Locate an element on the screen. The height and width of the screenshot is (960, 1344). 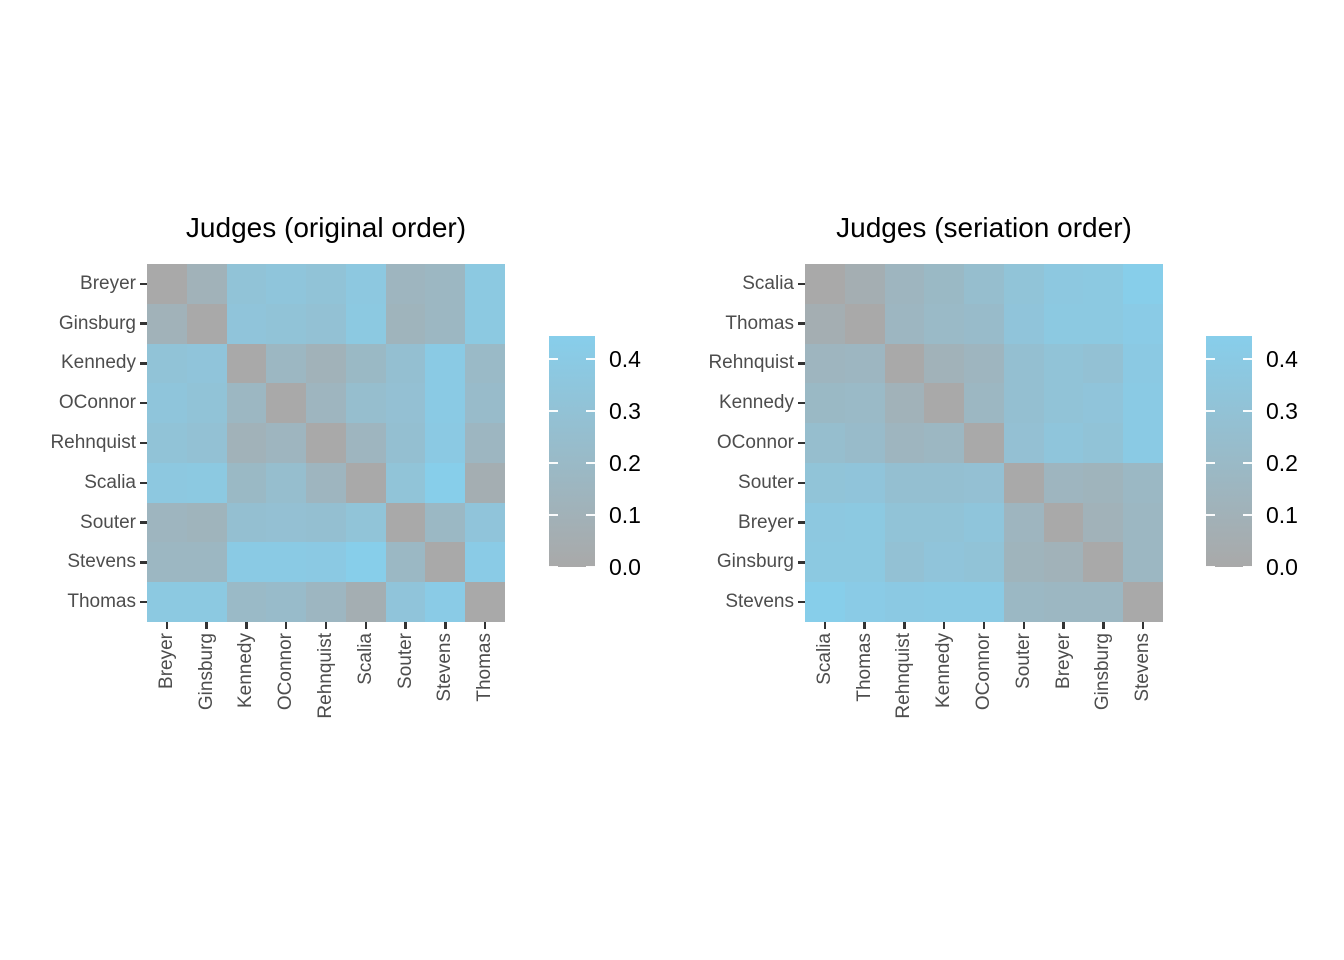
cell-Kennedy-Kennedy is located at coordinates (246, 363).